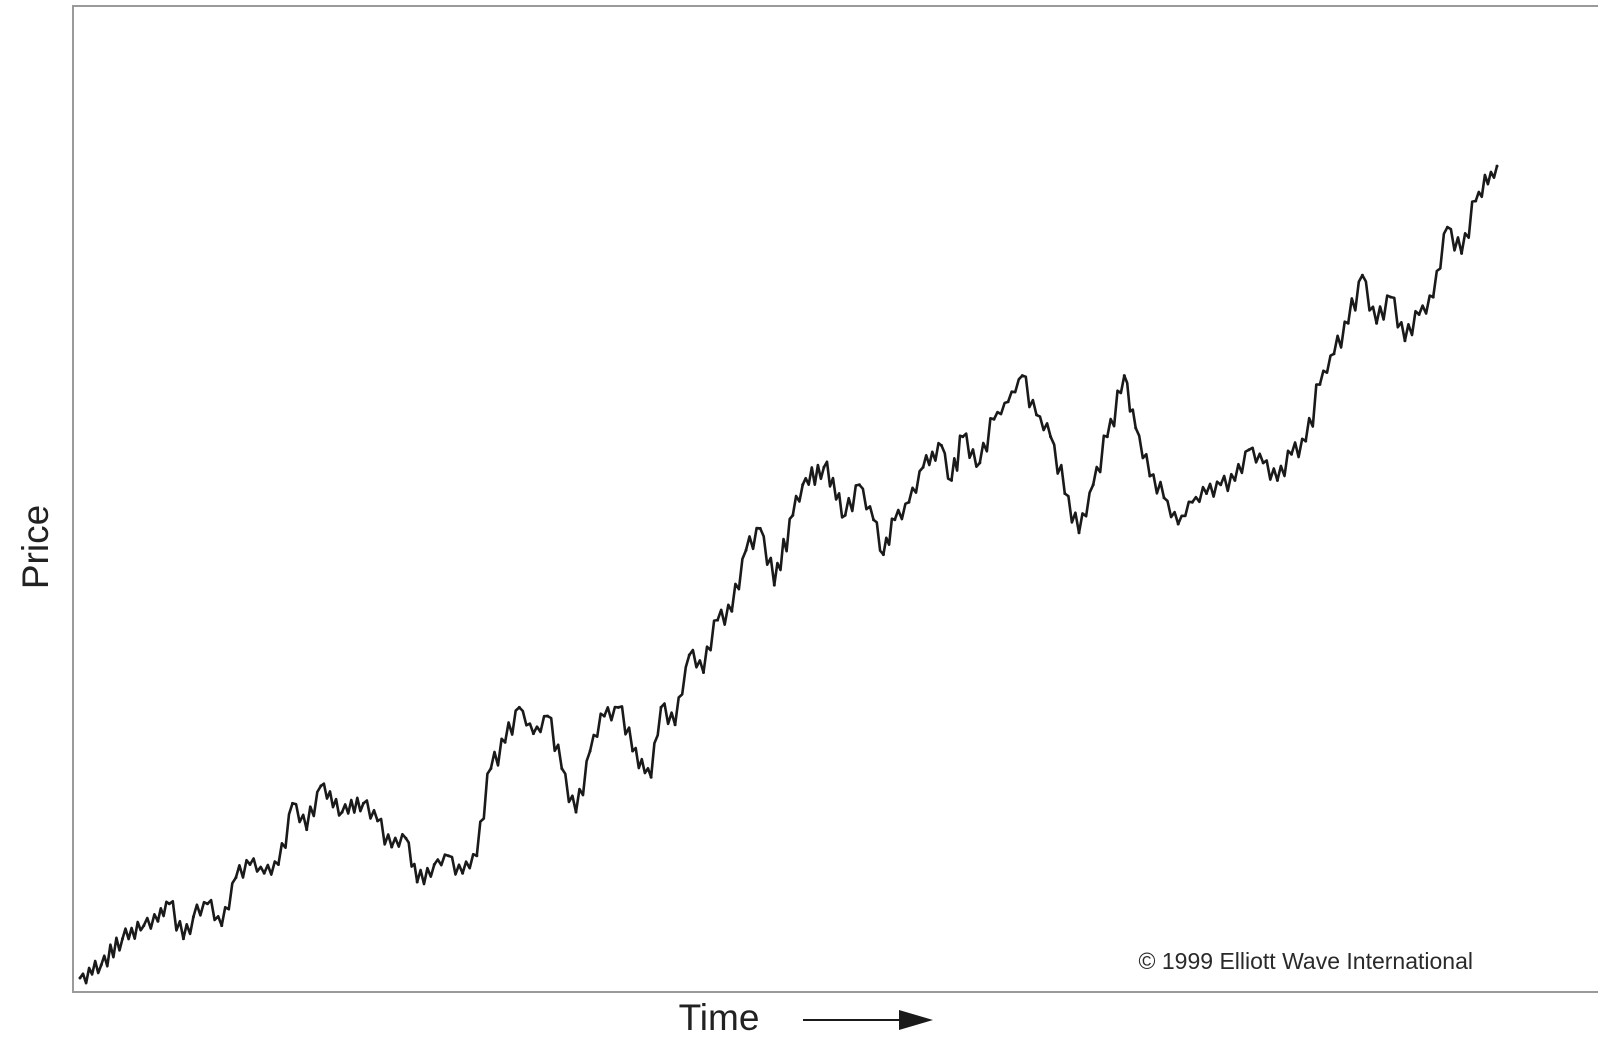 This screenshot has height=1055, width=1598. What do you see at coordinates (868, 1020) in the screenshot?
I see `x-axis-arrow` at bounding box center [868, 1020].